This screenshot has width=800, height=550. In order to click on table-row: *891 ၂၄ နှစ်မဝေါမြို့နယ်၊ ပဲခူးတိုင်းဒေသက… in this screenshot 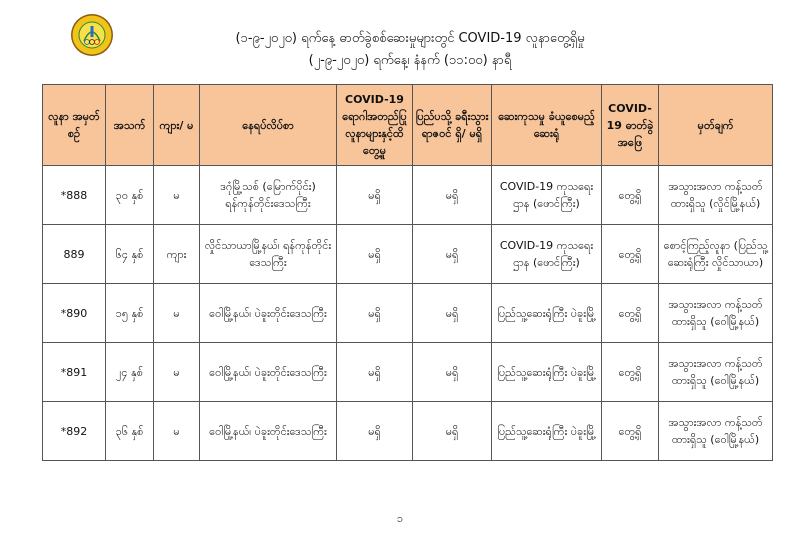, I will do `click(407, 372)`.